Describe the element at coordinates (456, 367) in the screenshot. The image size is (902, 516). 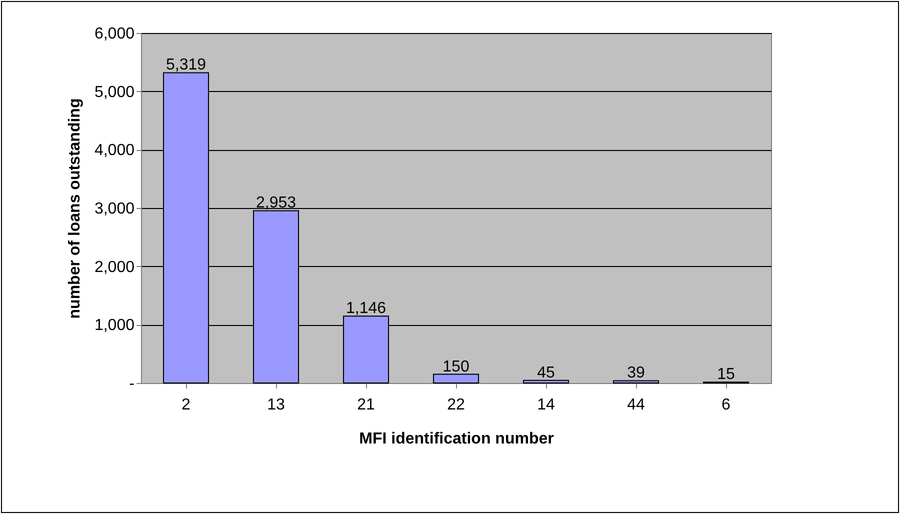
I see `data-label: 150` at that location.